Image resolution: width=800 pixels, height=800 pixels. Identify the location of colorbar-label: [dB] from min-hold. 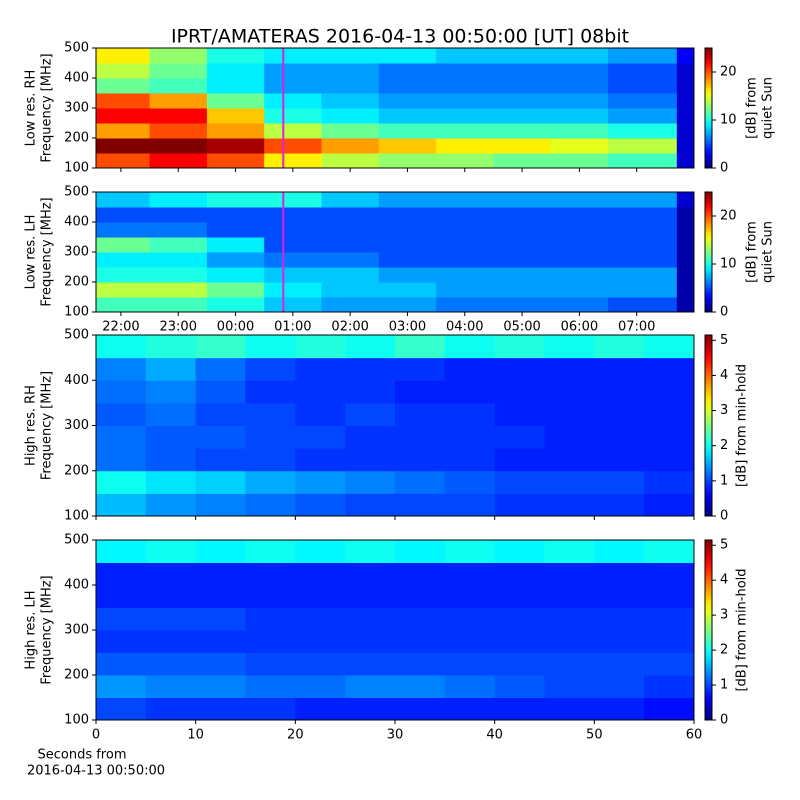
(742, 425).